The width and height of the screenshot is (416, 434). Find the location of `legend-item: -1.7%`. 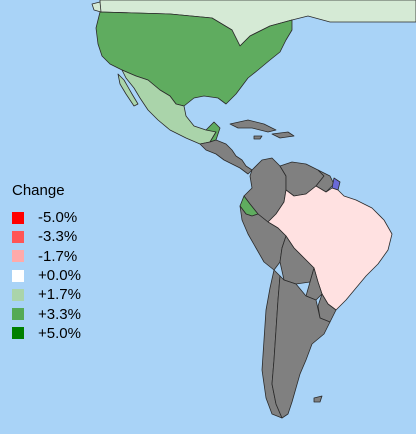

legend-item: -1.7% is located at coordinates (46, 256).